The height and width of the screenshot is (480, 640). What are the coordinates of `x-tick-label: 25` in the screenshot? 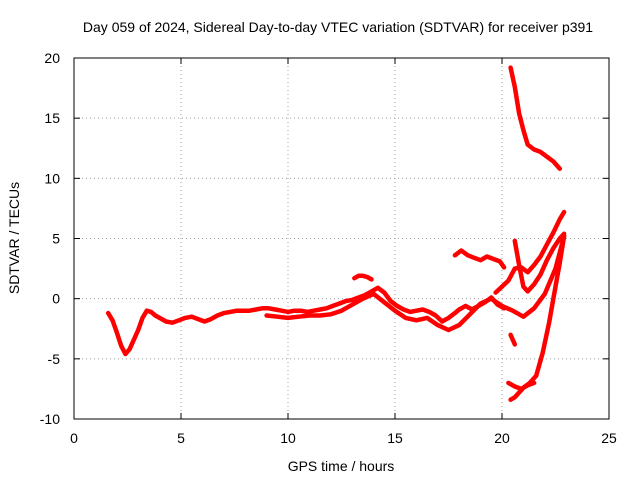 It's located at (609, 438).